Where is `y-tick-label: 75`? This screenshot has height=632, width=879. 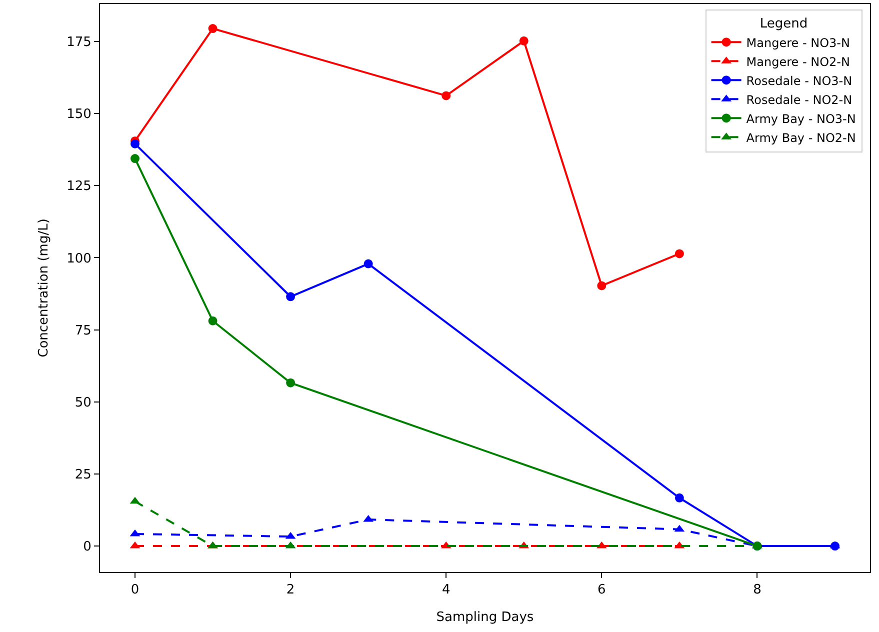
y-tick-label: 75 is located at coordinates (83, 330).